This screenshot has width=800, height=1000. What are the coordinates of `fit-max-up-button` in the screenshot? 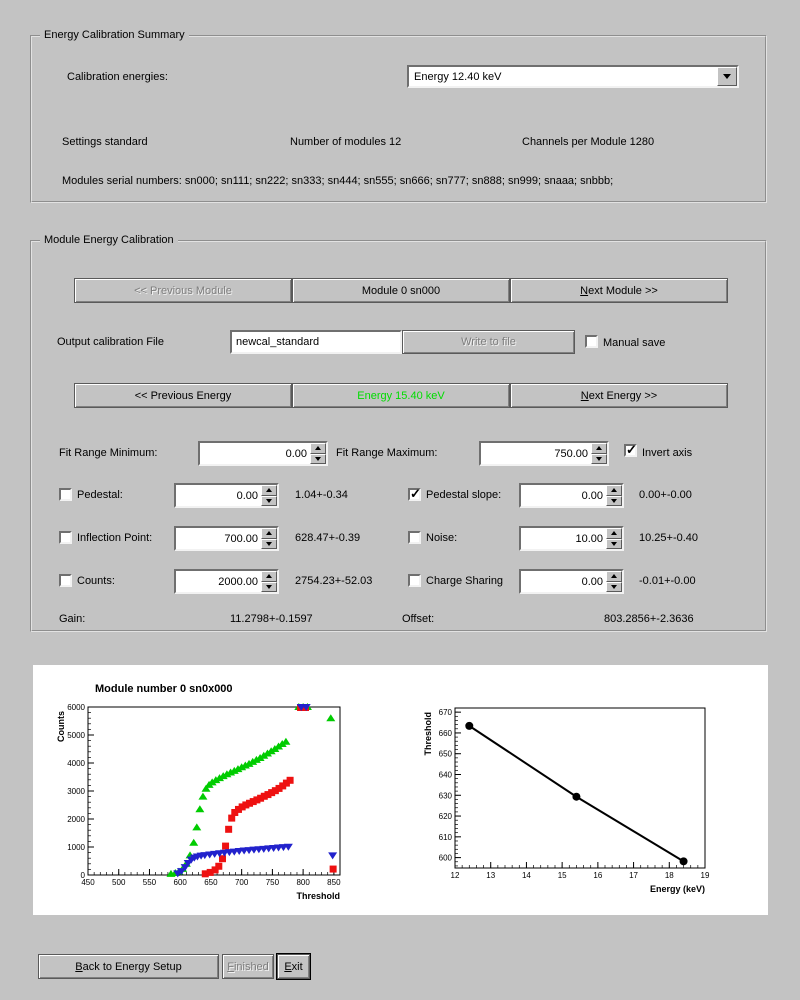 It's located at (599, 448).